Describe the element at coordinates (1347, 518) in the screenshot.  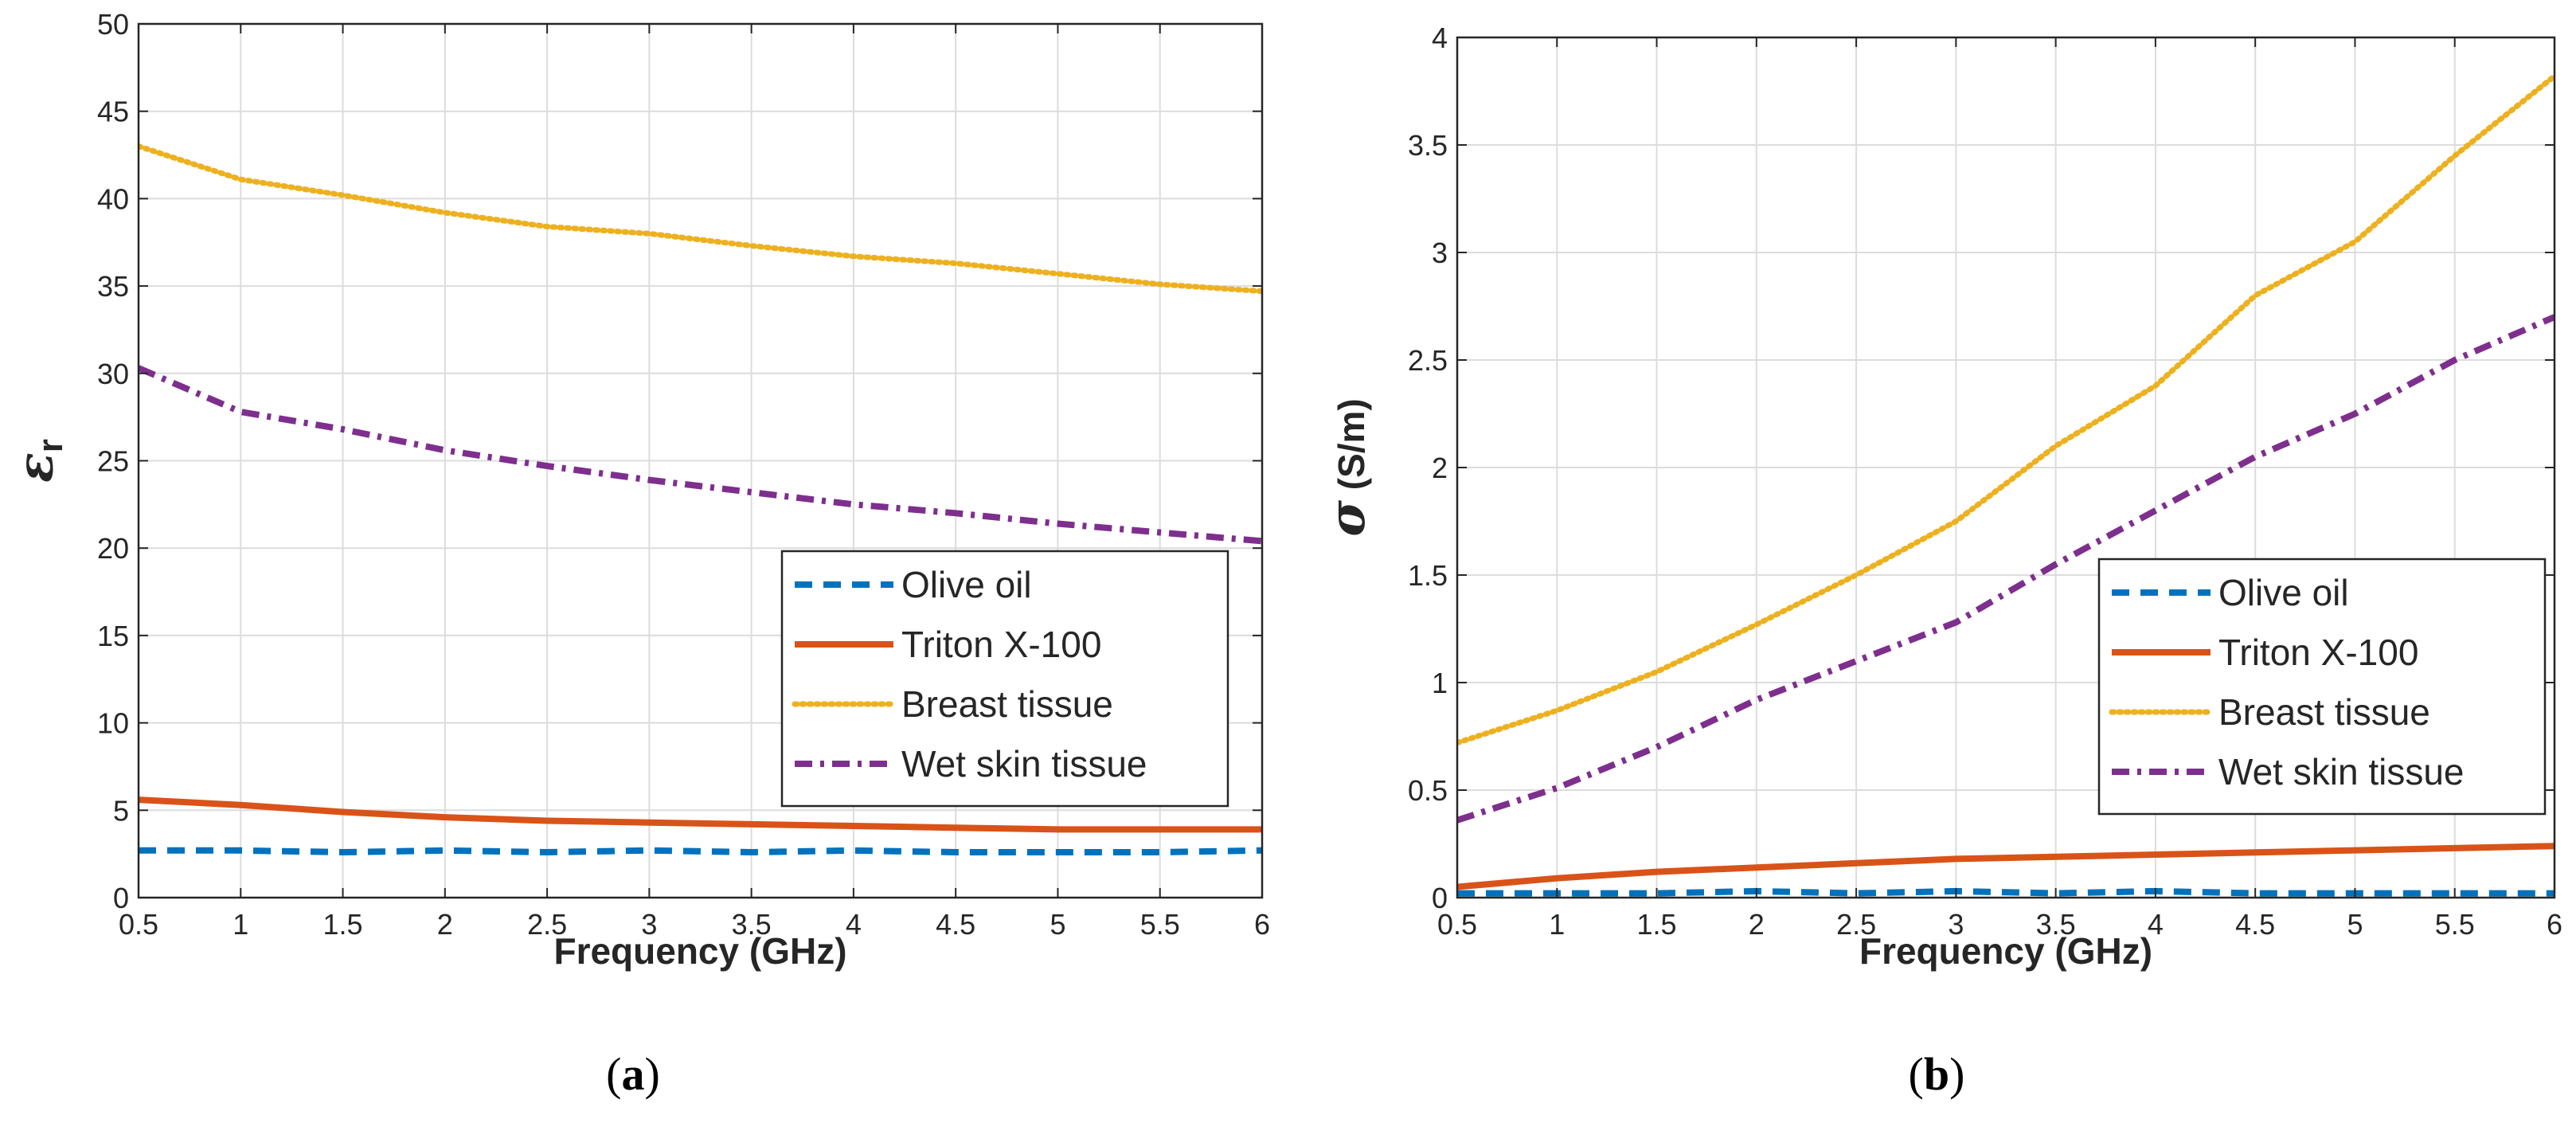
I see `y-axis-symbol: σ` at that location.